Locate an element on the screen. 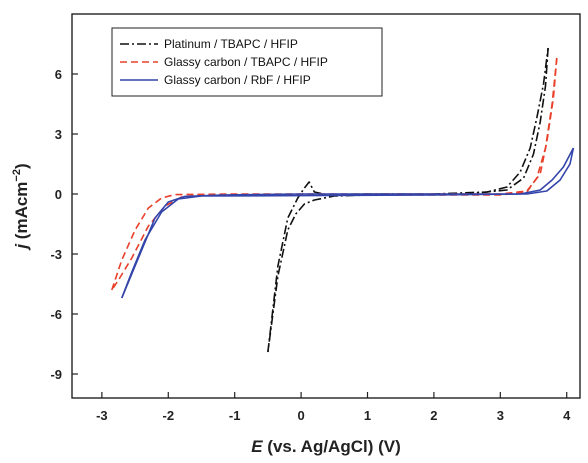 Image resolution: width=588 pixels, height=463 pixels. y-axis-label-close: ) is located at coordinates (21, 166).